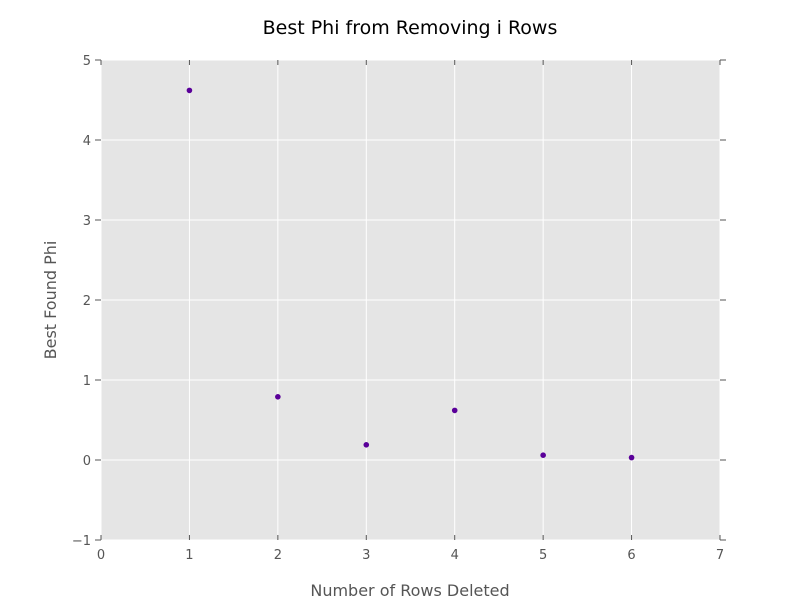 This screenshot has height=600, width=800. Describe the element at coordinates (87, 141) in the screenshot. I see `y-tick-label: 4` at that location.